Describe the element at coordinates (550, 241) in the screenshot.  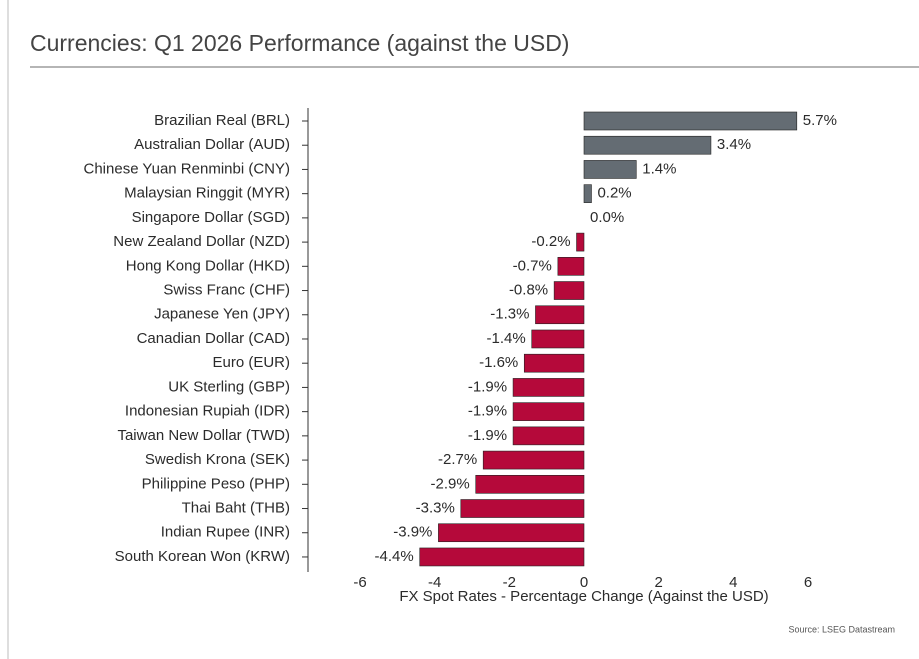
I see `value-label: -0.2%` at that location.